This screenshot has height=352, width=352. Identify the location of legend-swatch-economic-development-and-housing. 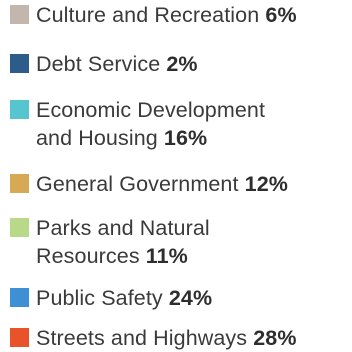
(19, 109).